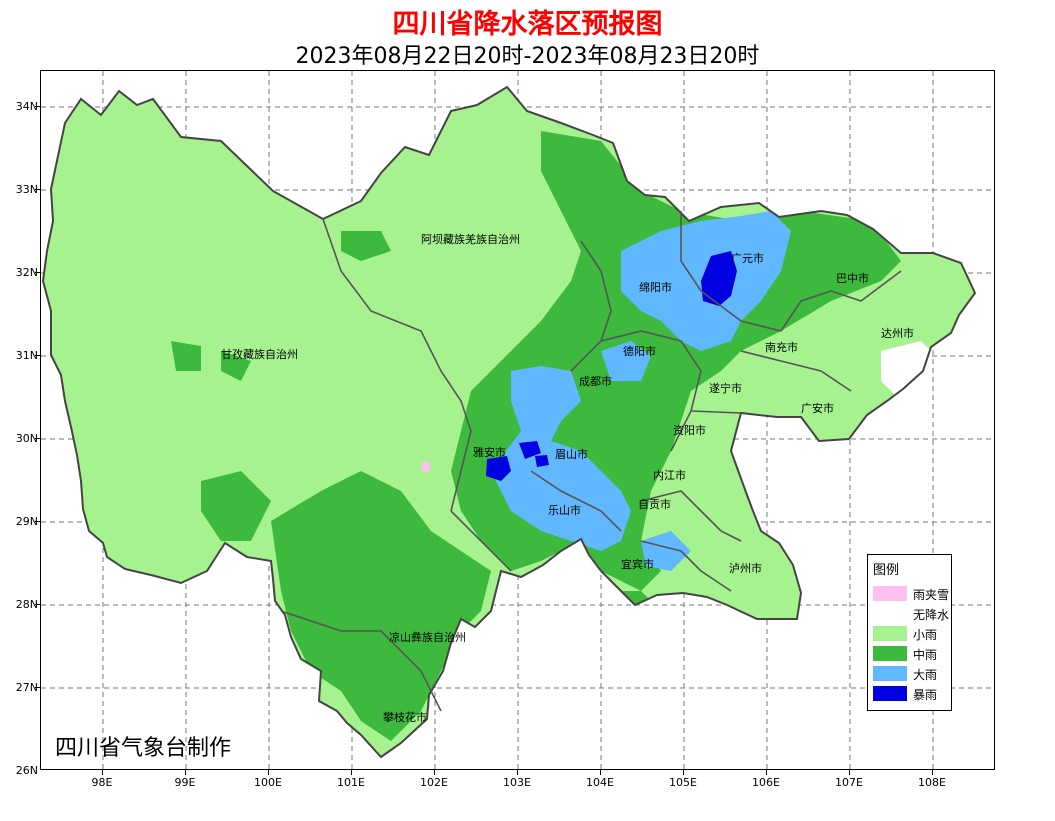 The image size is (1055, 821). I want to click on legend-item-rainstorm: 暴雨, so click(912, 693).